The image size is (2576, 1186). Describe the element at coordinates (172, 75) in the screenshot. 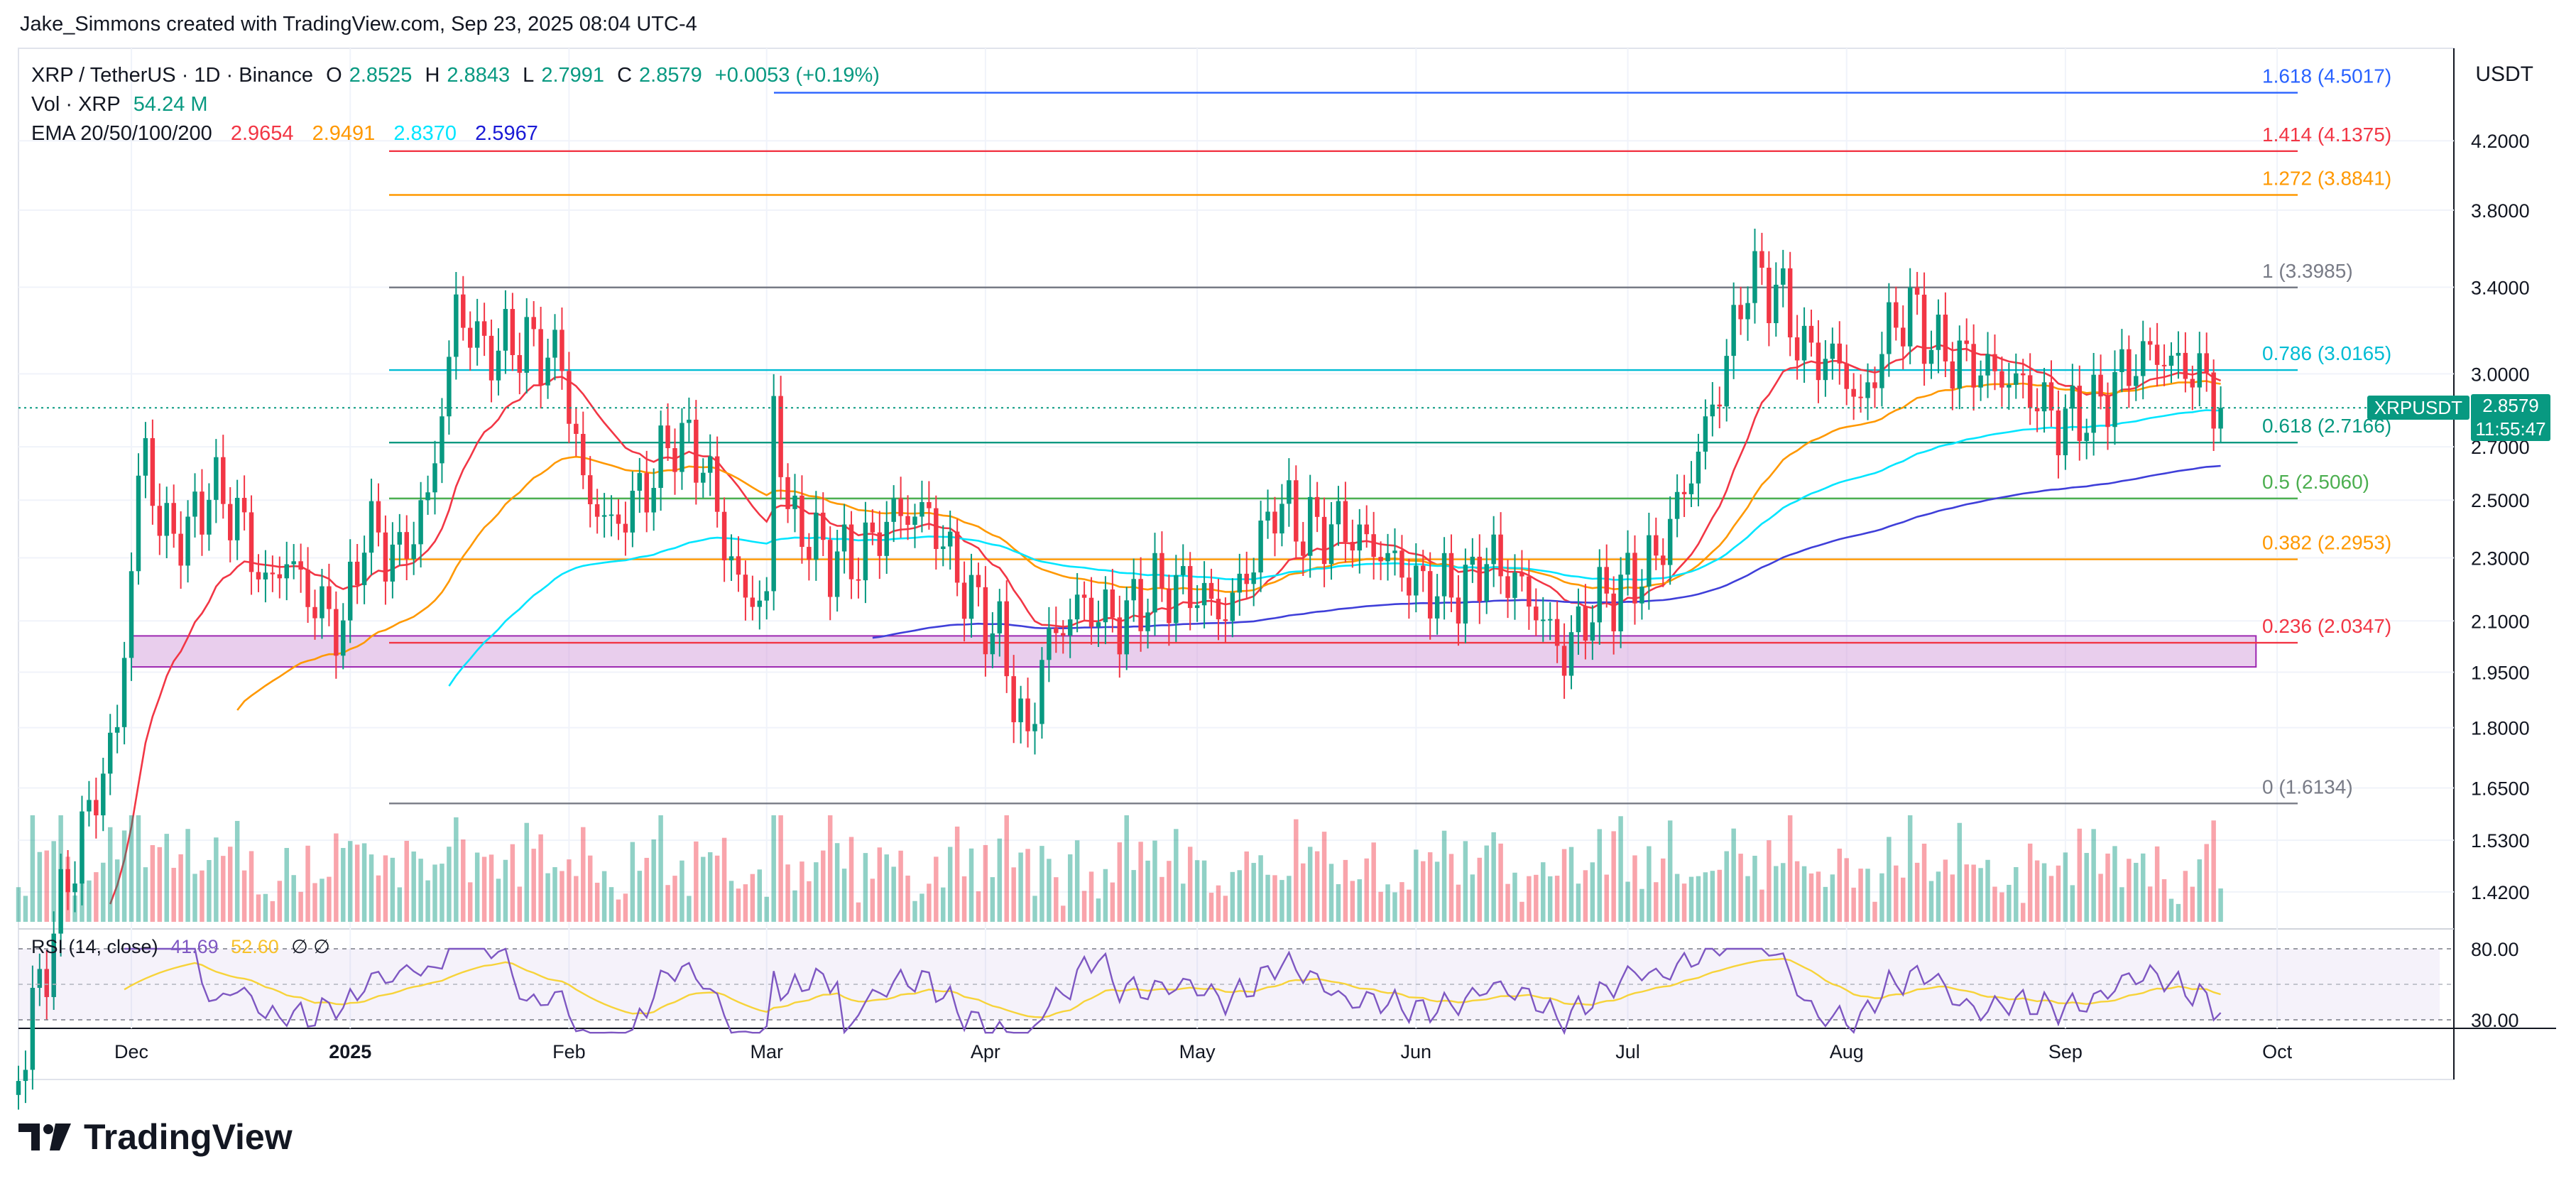

I see `symbol-name: XRP / TetherUS · 1D · Binance` at that location.